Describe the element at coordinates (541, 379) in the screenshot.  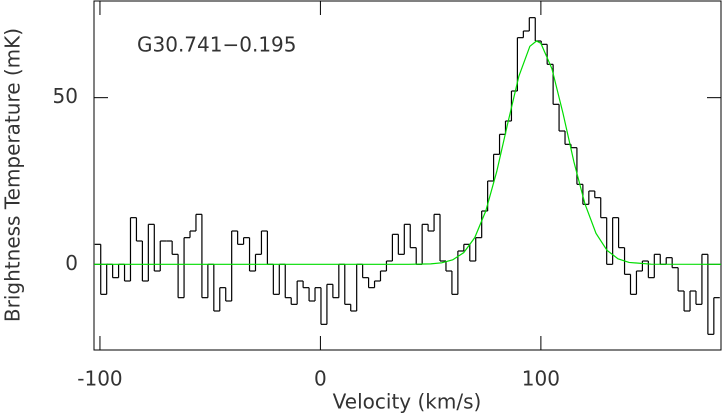
I see `x-tick-label: 100` at that location.